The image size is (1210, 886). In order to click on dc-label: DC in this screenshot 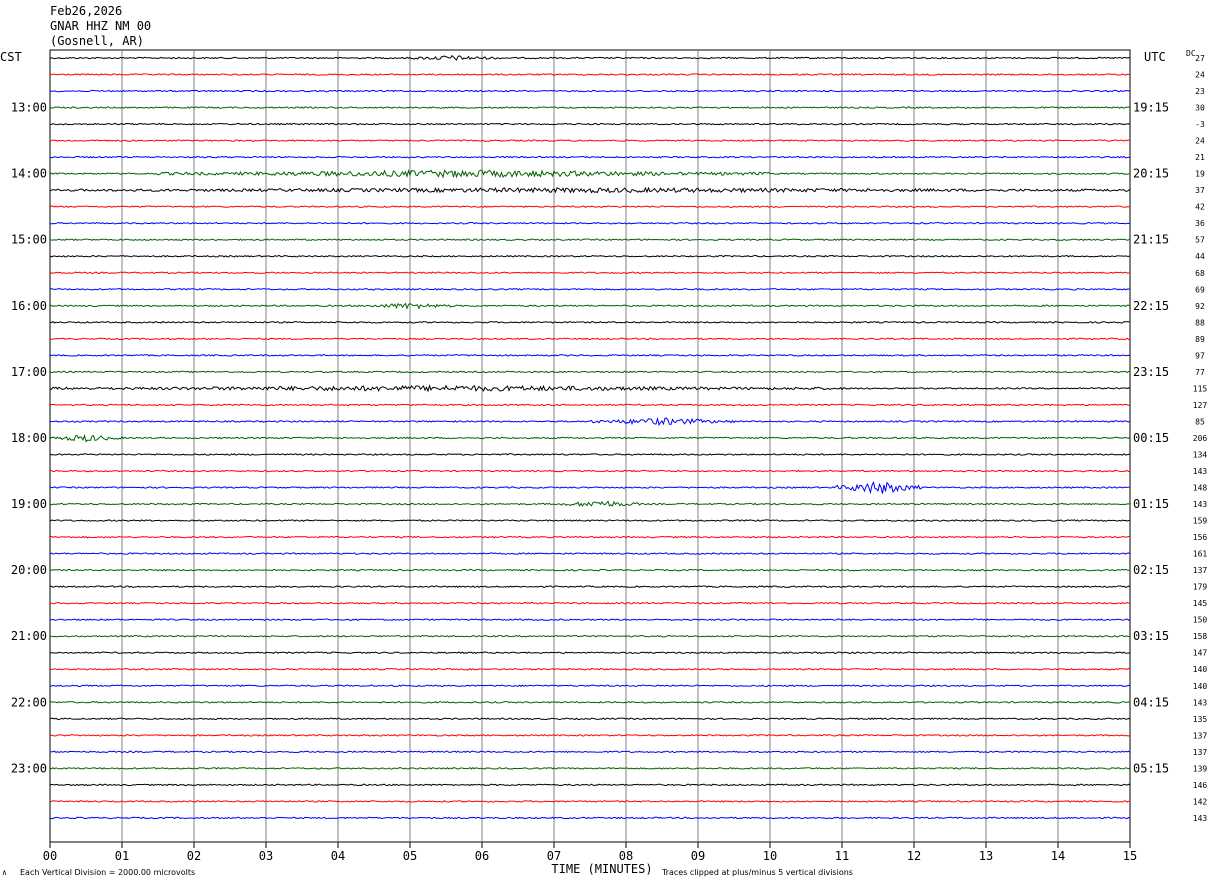, I will do `click(1191, 53)`.